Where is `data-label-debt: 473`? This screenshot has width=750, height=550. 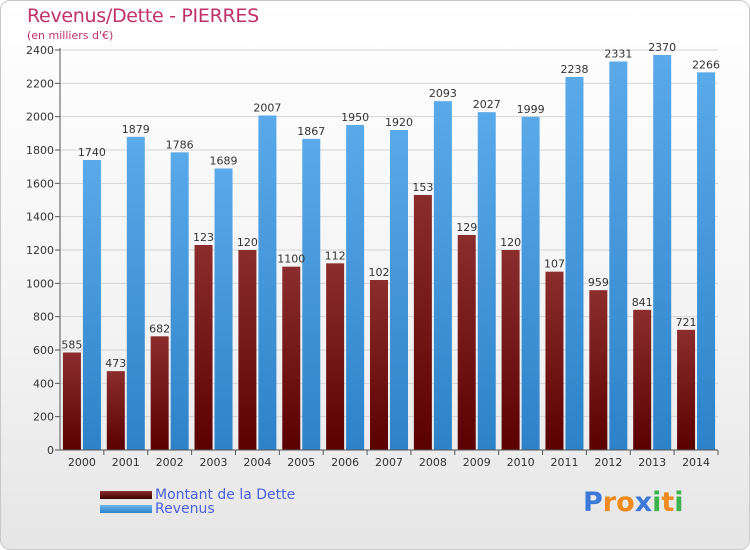 data-label-debt: 473 is located at coordinates (115, 363).